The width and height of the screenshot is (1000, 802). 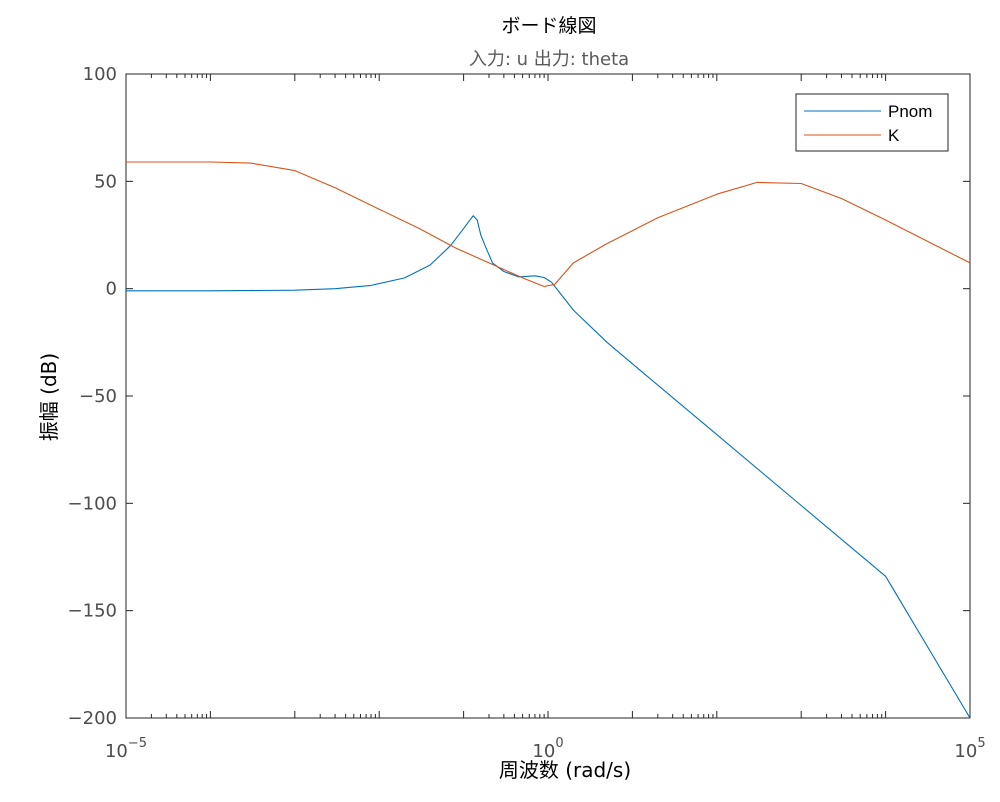 What do you see at coordinates (126, 749) in the screenshot?
I see `x-tick-label: 10⁻⁵` at bounding box center [126, 749].